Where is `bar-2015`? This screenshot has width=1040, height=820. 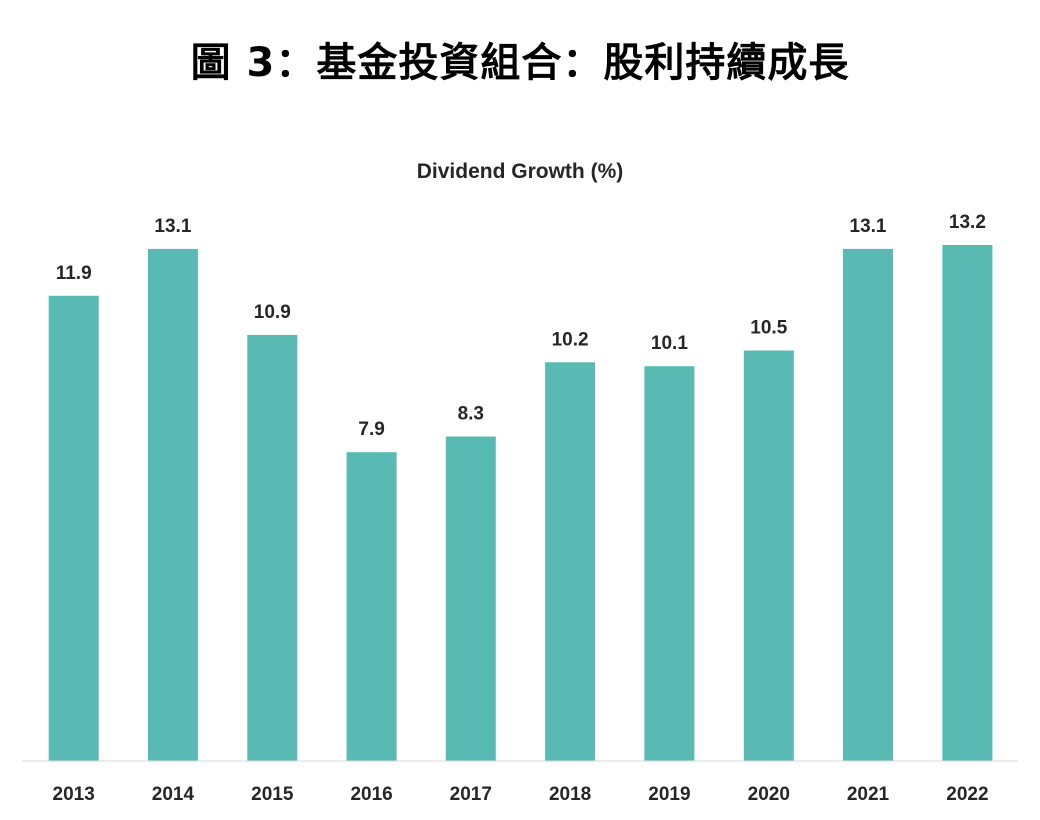
bar-2015 is located at coordinates (272, 547).